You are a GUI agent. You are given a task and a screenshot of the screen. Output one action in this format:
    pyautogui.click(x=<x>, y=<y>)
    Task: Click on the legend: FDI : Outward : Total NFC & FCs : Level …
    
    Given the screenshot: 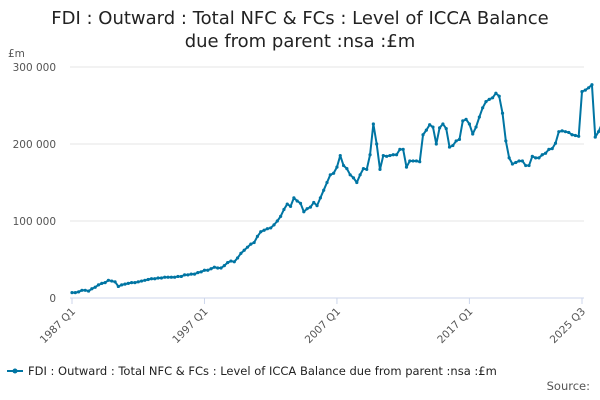 What is the action you would take?
    pyautogui.click(x=252, y=371)
    